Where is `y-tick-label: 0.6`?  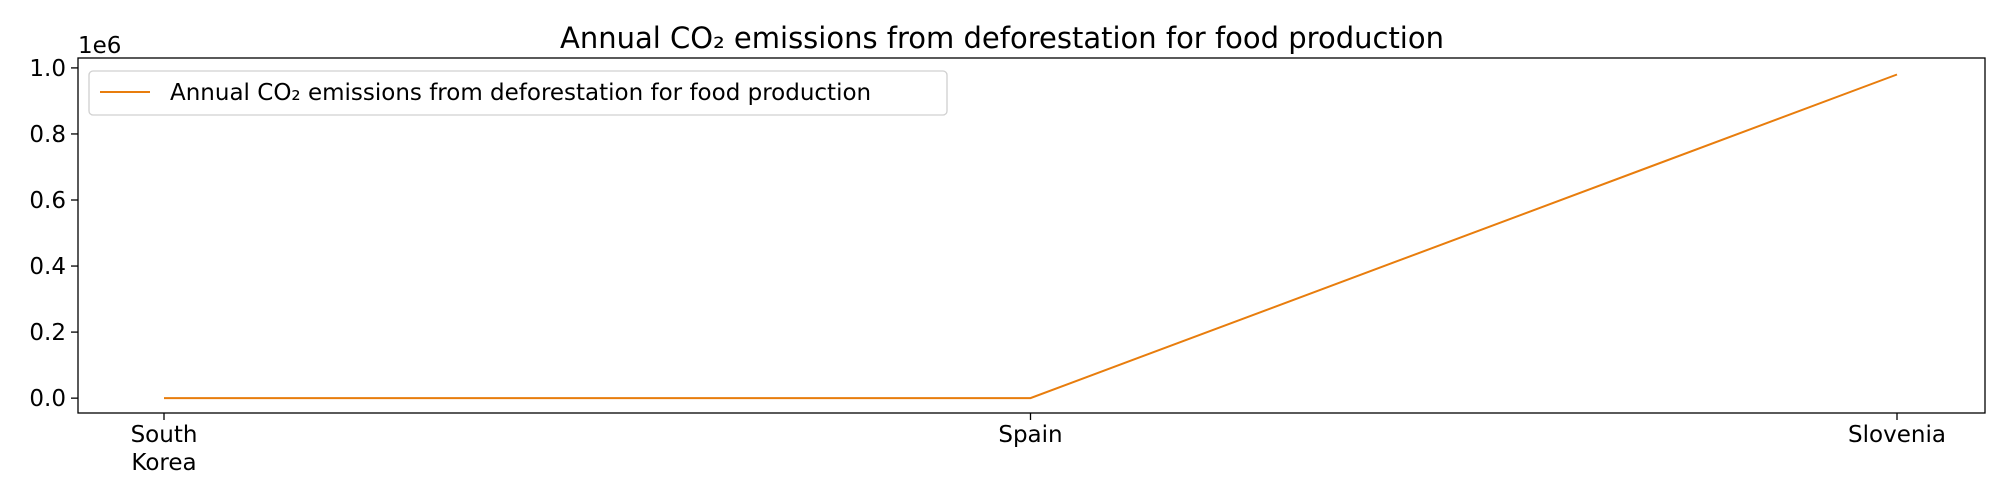 y-tick-label: 0.6 is located at coordinates (47, 201).